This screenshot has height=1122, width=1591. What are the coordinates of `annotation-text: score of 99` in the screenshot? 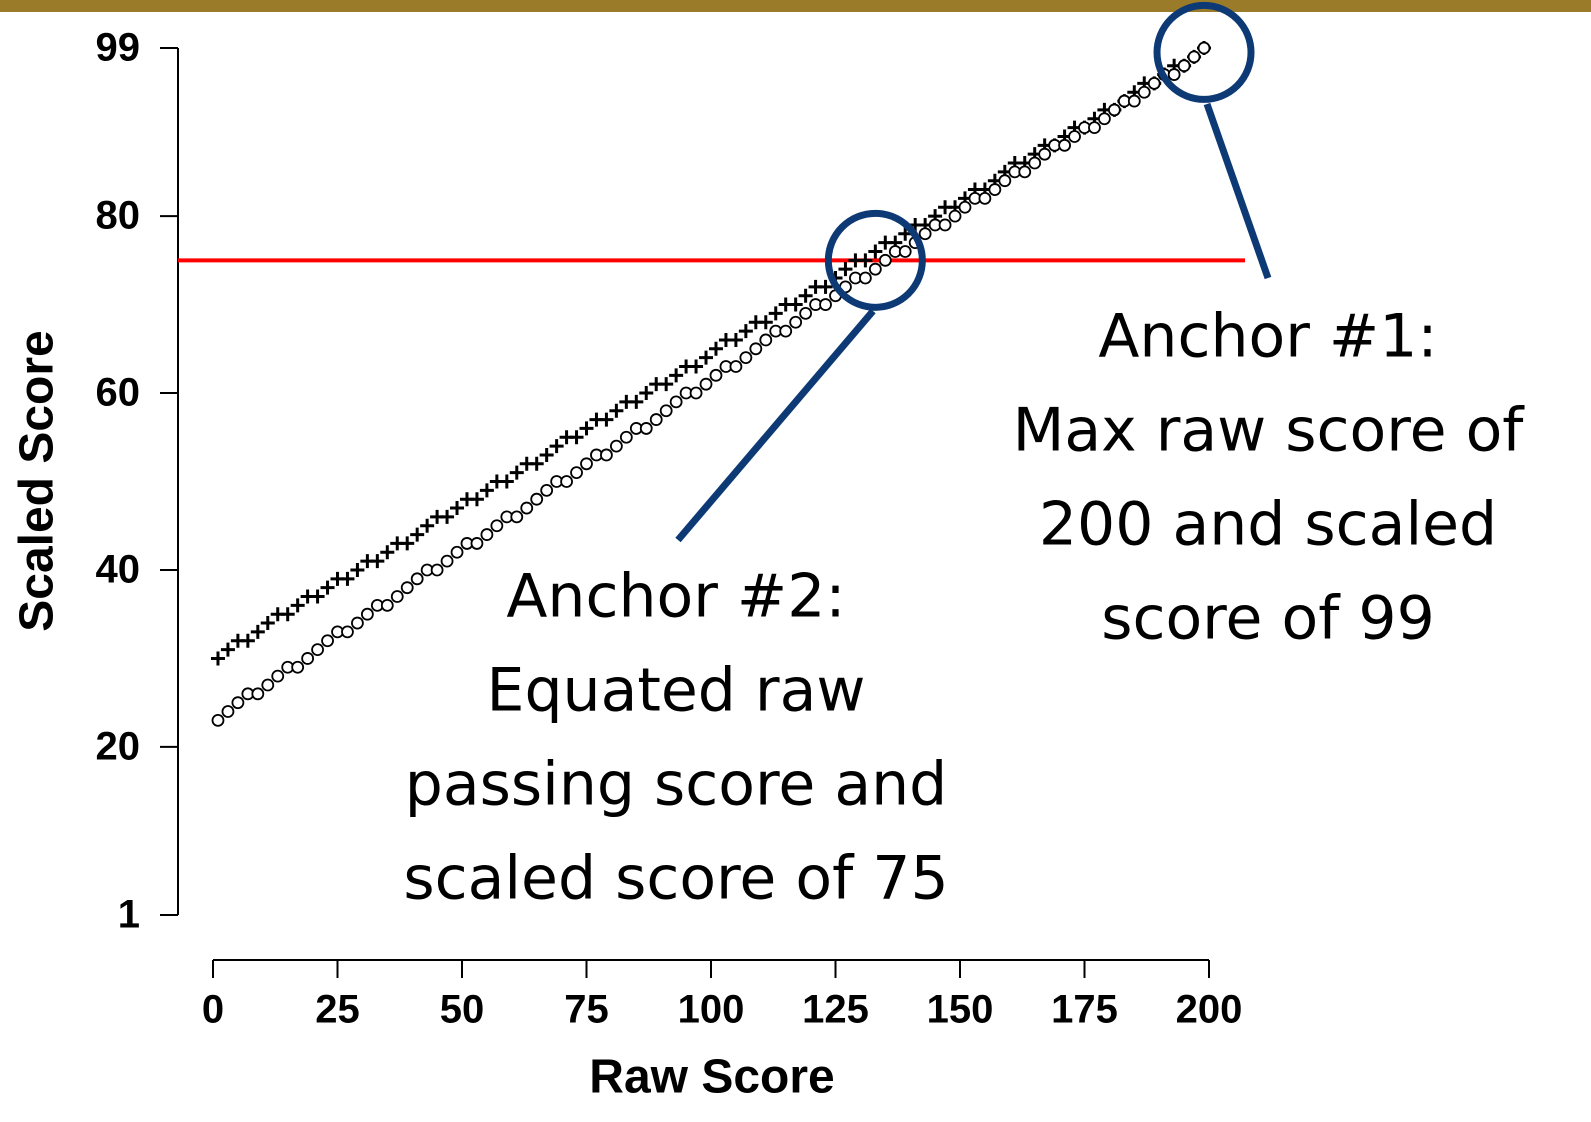 It's located at (1268, 619).